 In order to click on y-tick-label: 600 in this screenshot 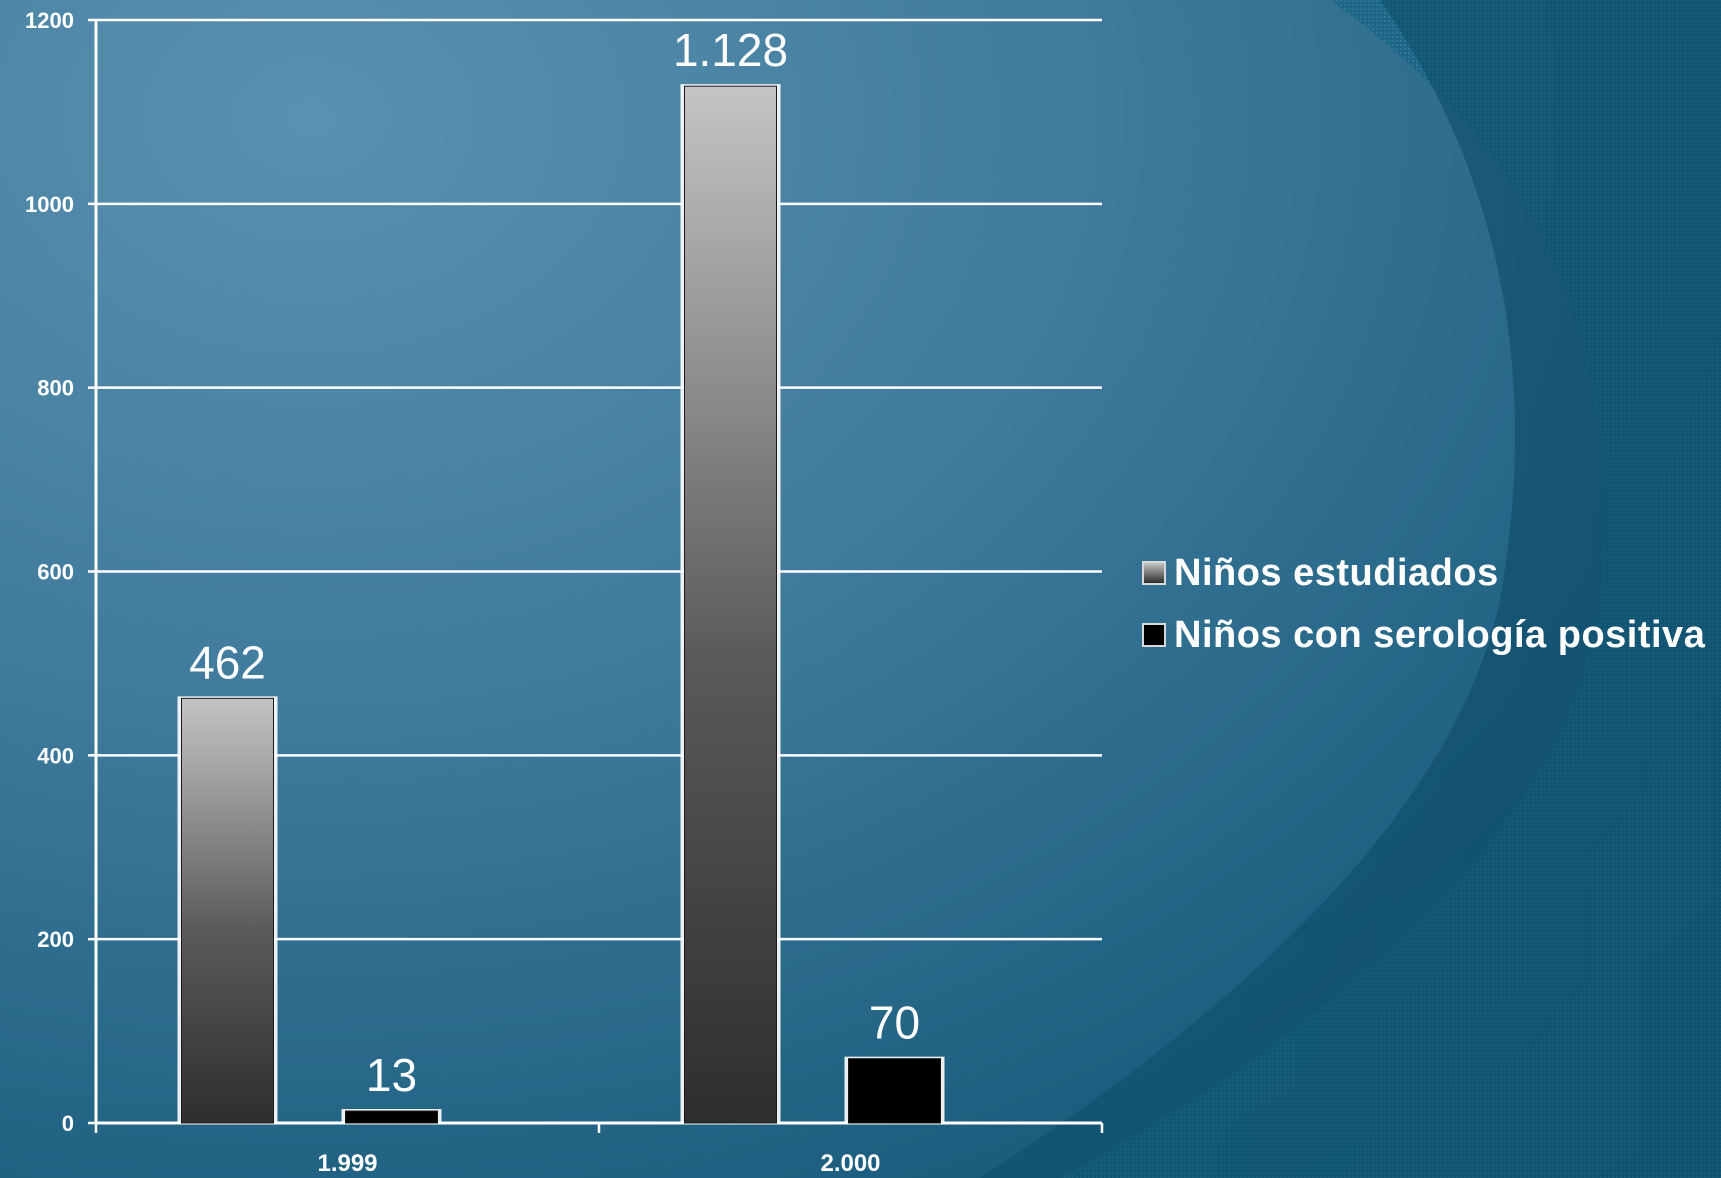, I will do `click(55, 572)`.